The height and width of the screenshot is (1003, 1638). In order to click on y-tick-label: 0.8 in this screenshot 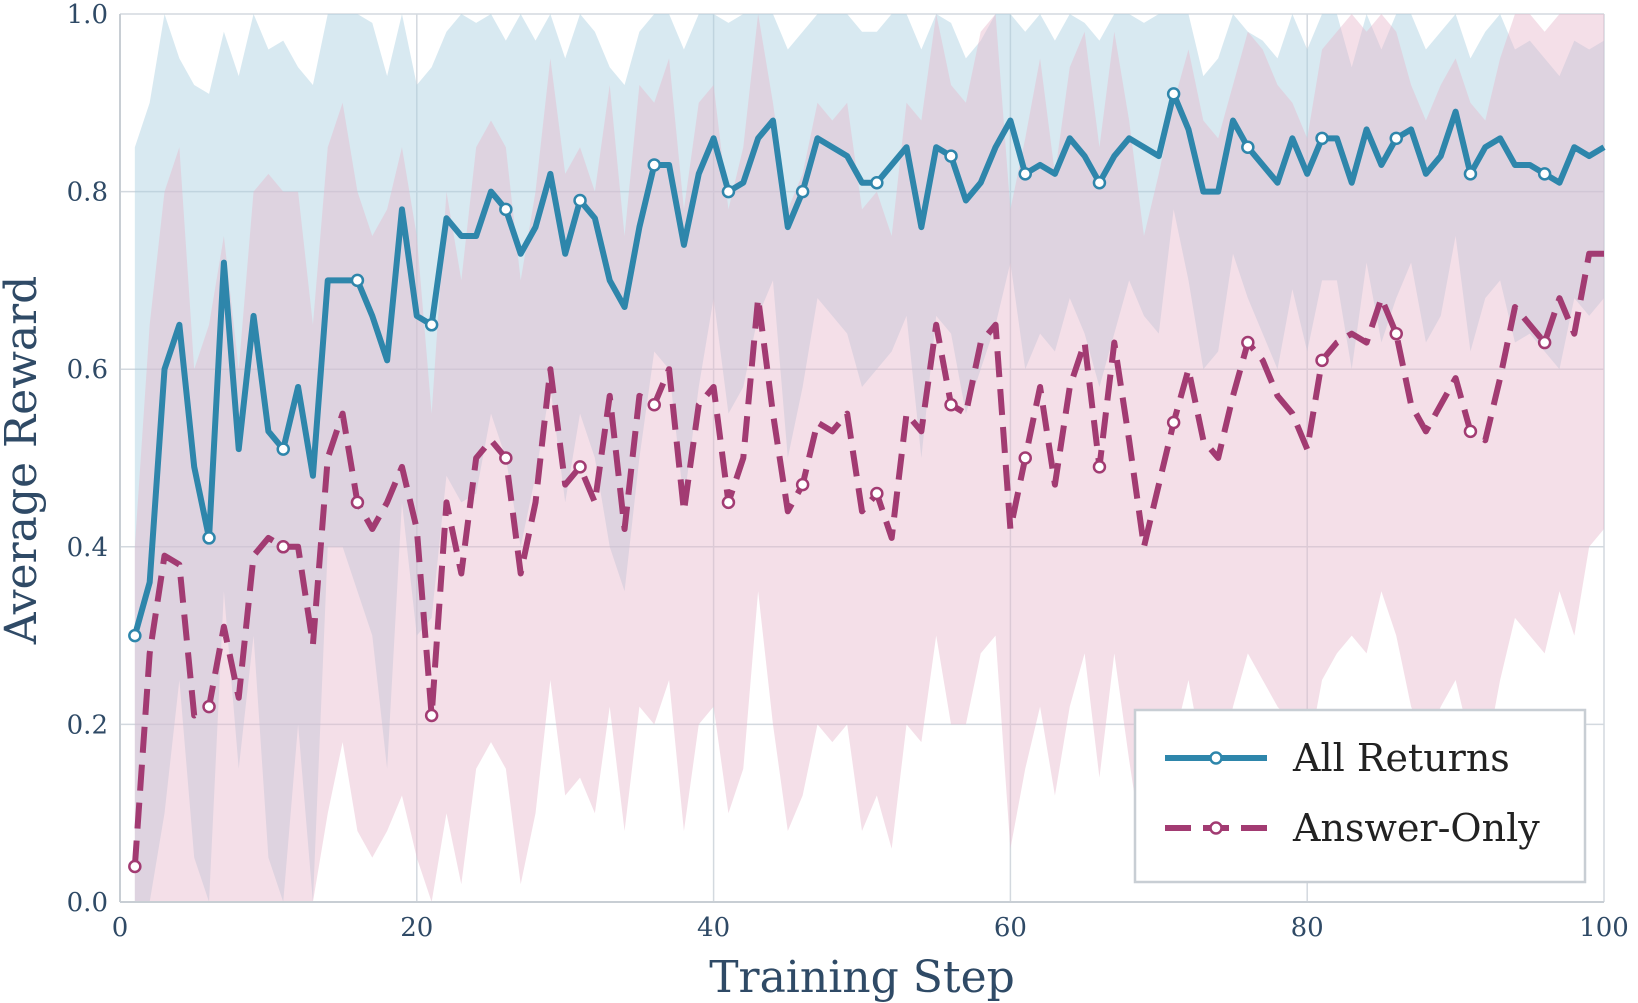, I will do `click(87, 193)`.